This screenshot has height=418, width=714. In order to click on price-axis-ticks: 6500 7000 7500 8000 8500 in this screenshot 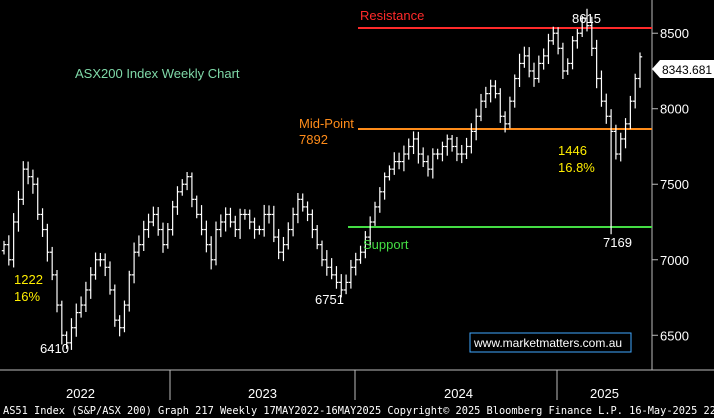, I will do `click(670, 184)`.